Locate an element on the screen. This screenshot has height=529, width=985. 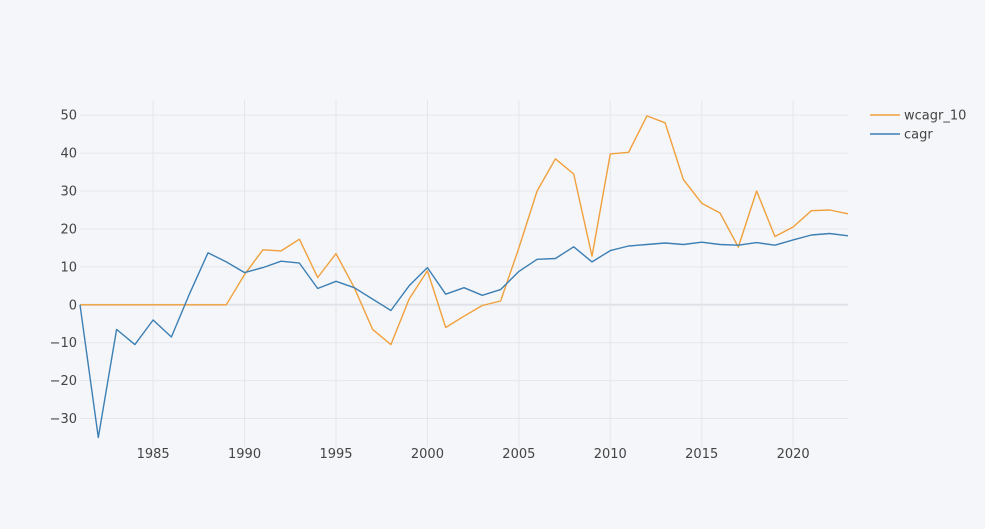
y-tick-label: 20 is located at coordinates (68, 229).